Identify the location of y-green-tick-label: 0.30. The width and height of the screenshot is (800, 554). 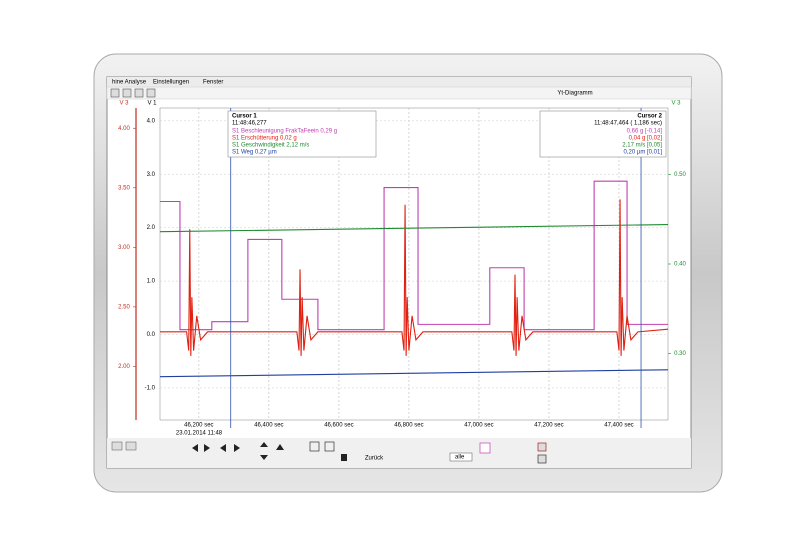
(680, 354).